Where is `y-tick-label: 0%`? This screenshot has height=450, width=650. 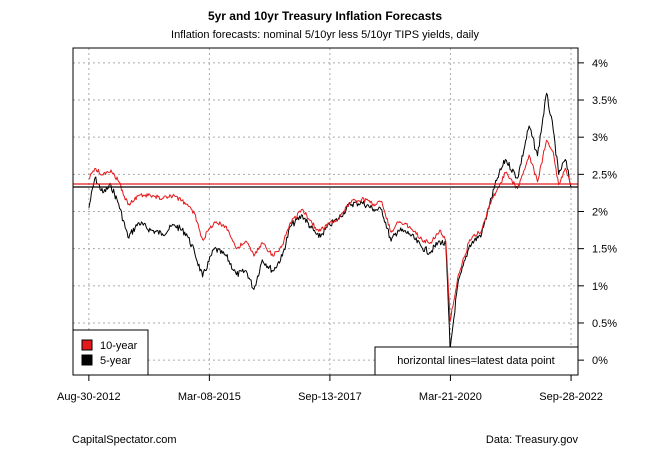 y-tick-label: 0% is located at coordinates (600, 361).